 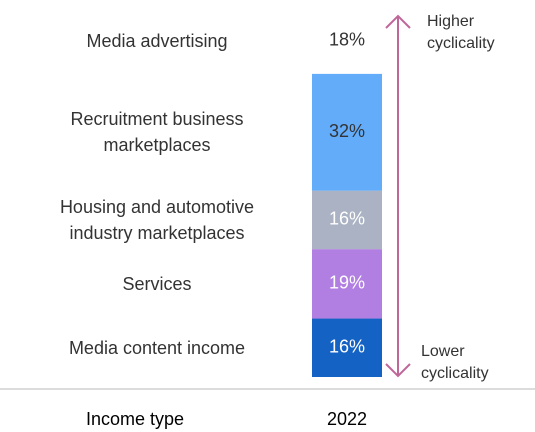 I want to click on value-label: 32%, so click(x=347, y=131).